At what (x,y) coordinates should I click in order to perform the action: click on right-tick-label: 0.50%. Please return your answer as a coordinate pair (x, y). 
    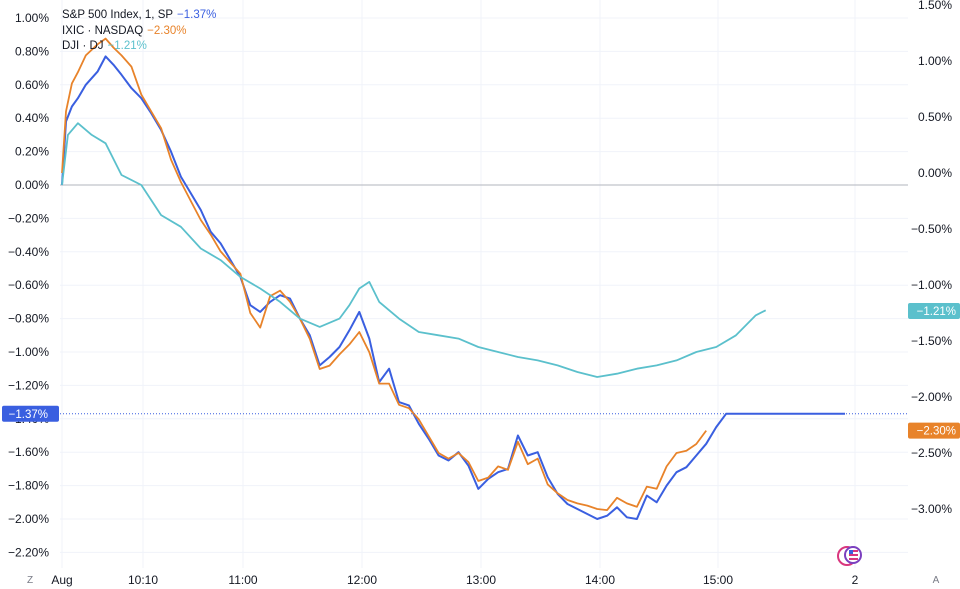
    Looking at the image, I should click on (935, 117).